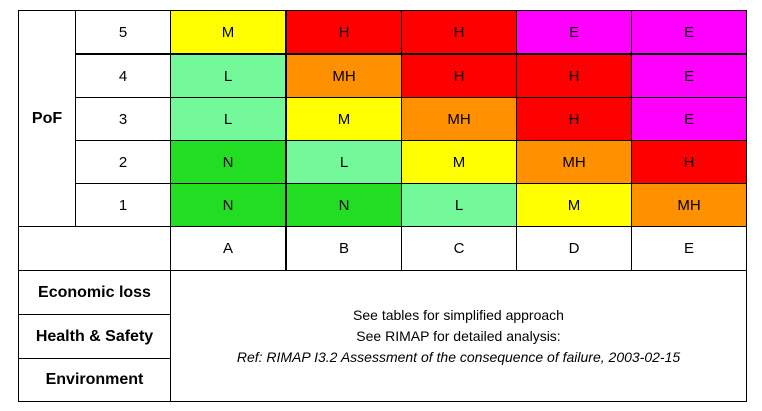 The height and width of the screenshot is (411, 762). What do you see at coordinates (94, 336) in the screenshot?
I see `consequence-health-safety: Health & Safety` at bounding box center [94, 336].